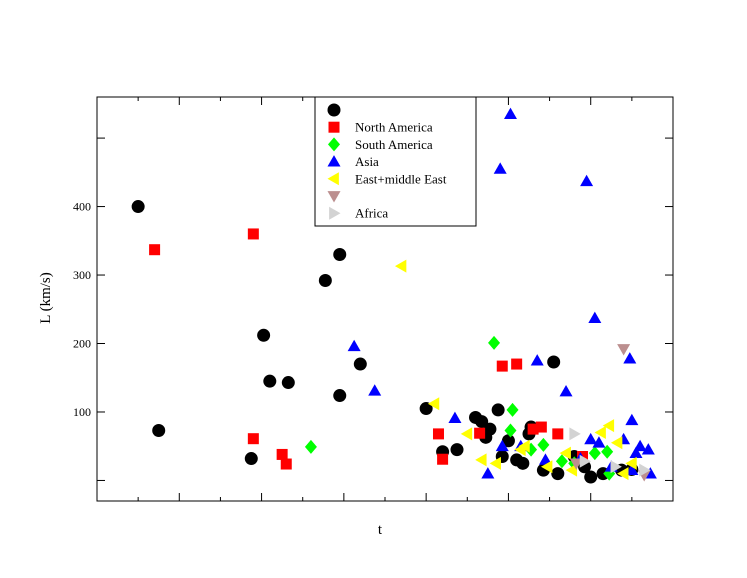 This screenshot has height=578, width=747. What do you see at coordinates (394, 127) in the screenshot?
I see `legend-label: North America` at bounding box center [394, 127].